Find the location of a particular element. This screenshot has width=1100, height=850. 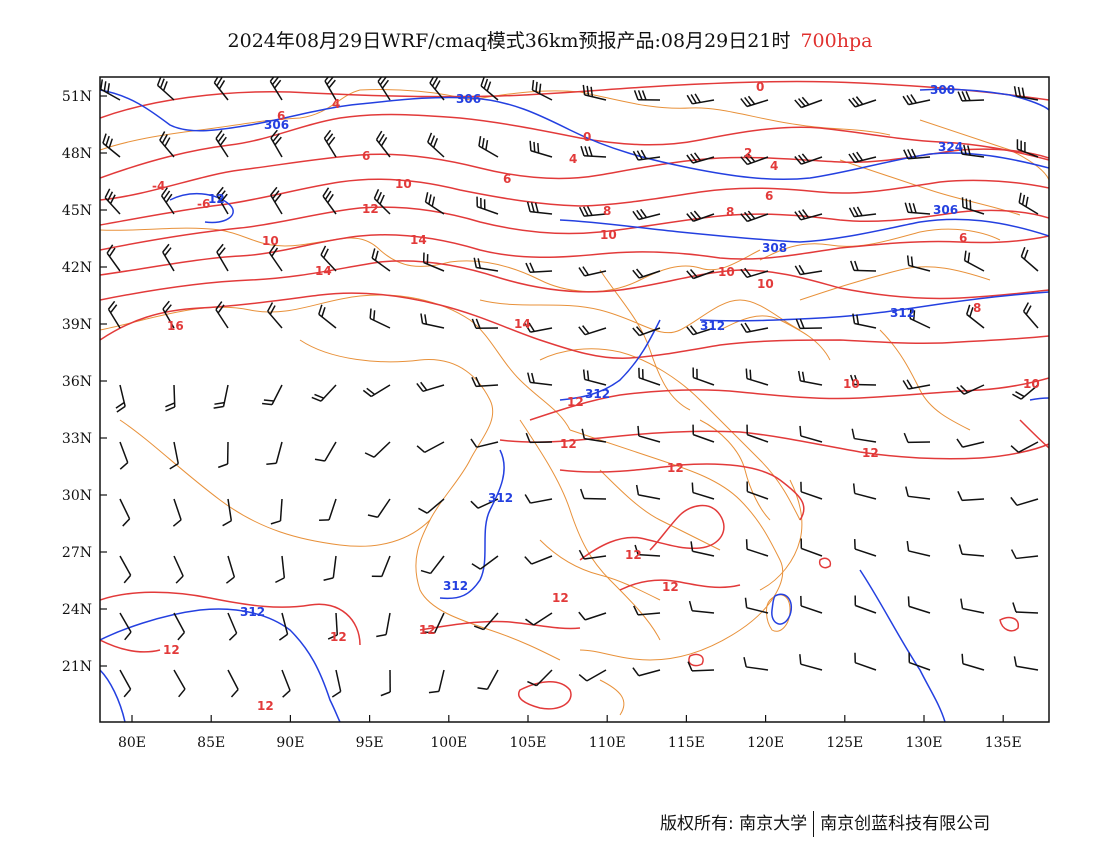

lat-tick-label: 33N is located at coordinates (77, 439).